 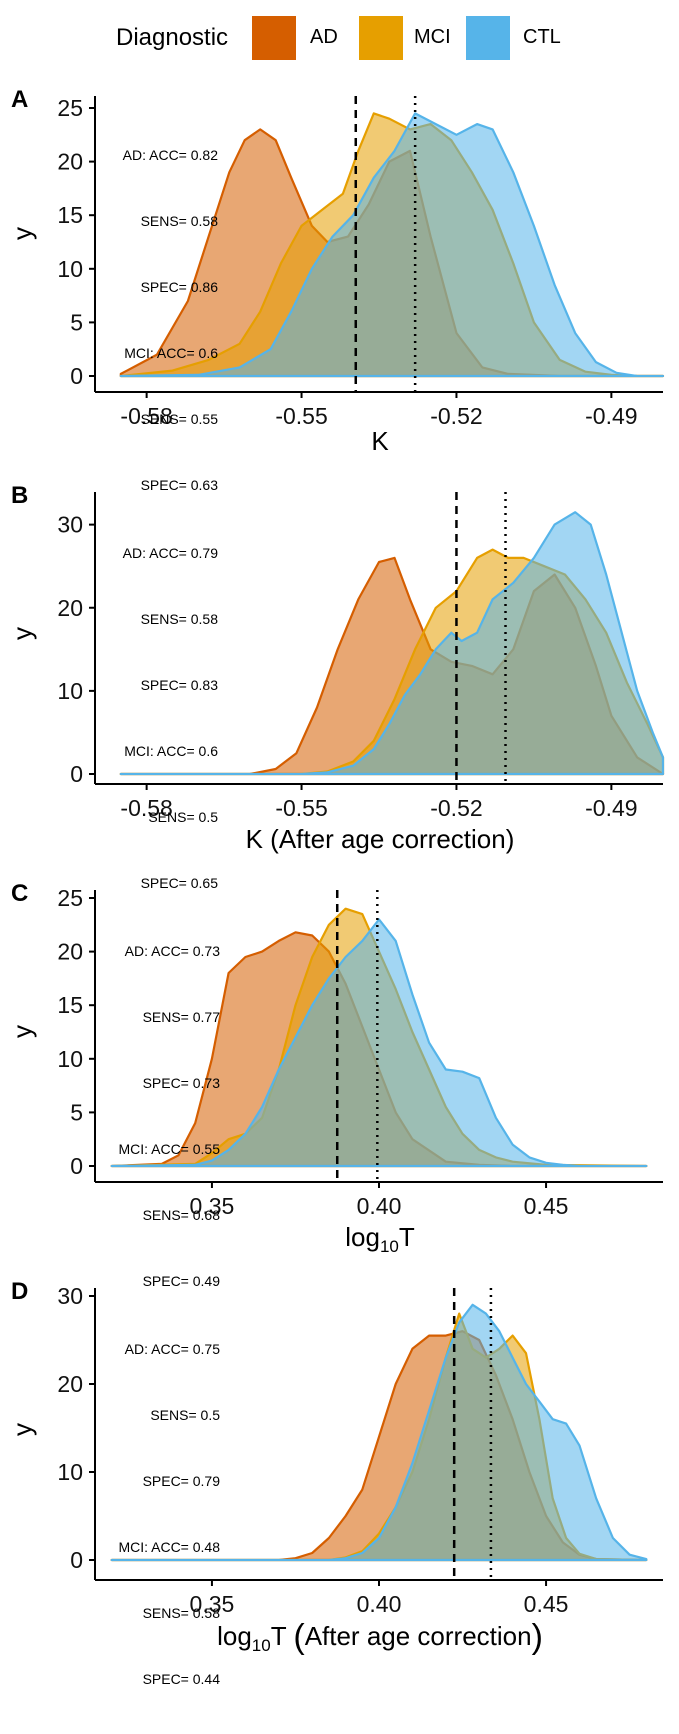 I want to click on stats-line: SPEC= 0.83, so click(x=179, y=685).